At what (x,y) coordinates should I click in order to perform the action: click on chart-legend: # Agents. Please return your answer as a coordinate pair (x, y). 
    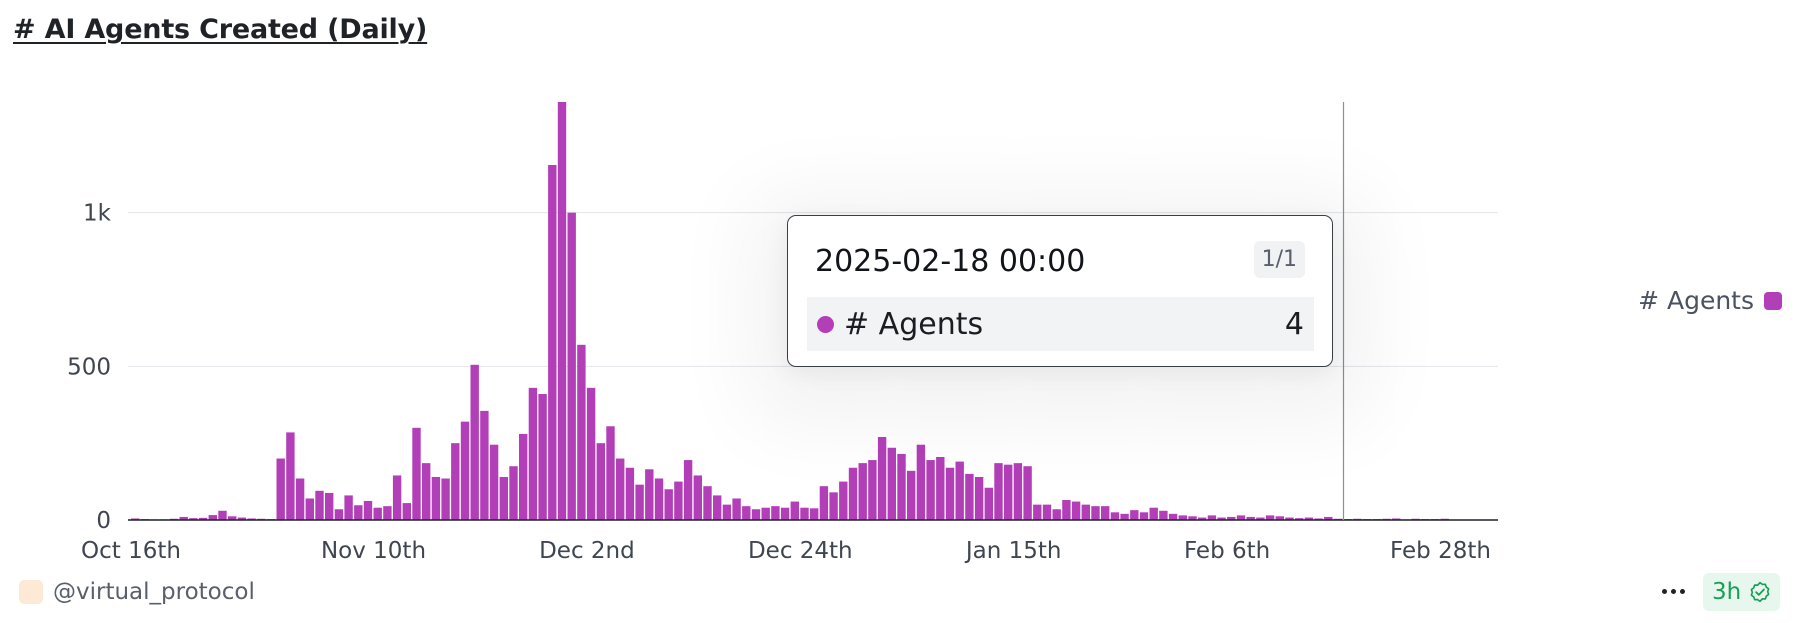
    Looking at the image, I should click on (1710, 300).